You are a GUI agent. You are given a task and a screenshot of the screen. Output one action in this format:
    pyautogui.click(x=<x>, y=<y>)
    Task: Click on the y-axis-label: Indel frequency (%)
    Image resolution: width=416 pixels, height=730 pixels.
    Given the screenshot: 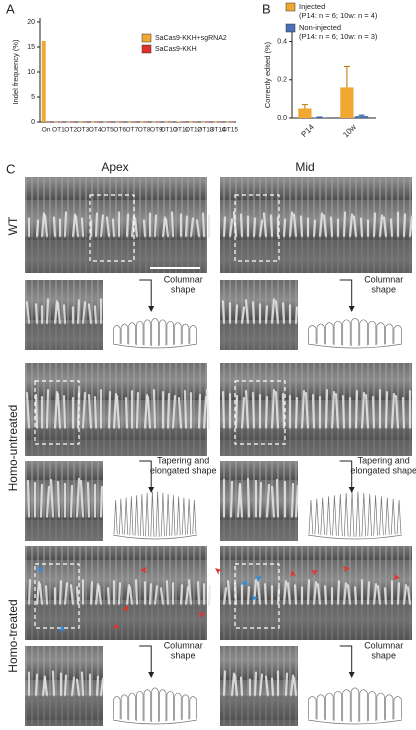 What is the action you would take?
    pyautogui.click(x=15, y=72)
    